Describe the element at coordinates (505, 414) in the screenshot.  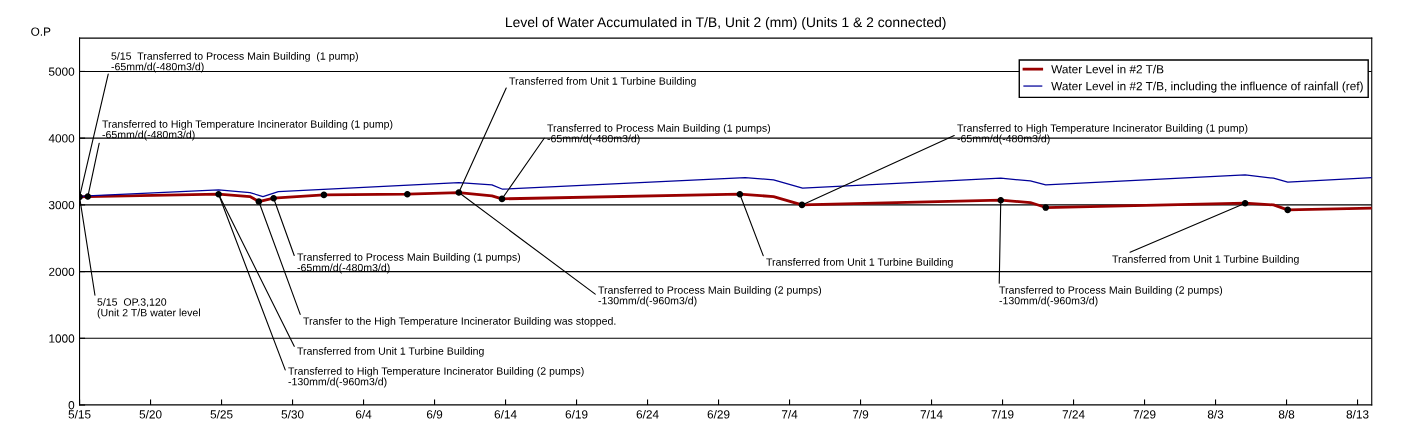
I see `x-tick-label: 6/14` at that location.